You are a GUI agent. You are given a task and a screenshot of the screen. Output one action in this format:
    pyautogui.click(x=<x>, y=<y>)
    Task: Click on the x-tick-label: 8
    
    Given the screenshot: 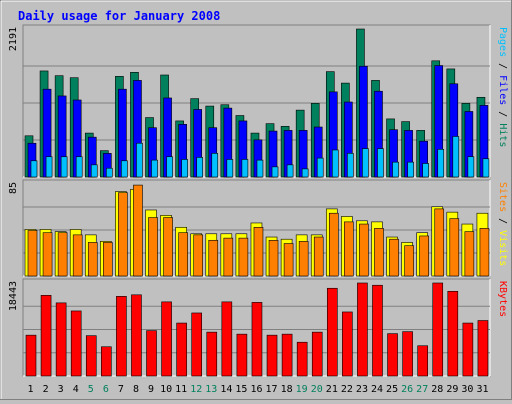 What is the action you would take?
    pyautogui.click(x=136, y=389)
    